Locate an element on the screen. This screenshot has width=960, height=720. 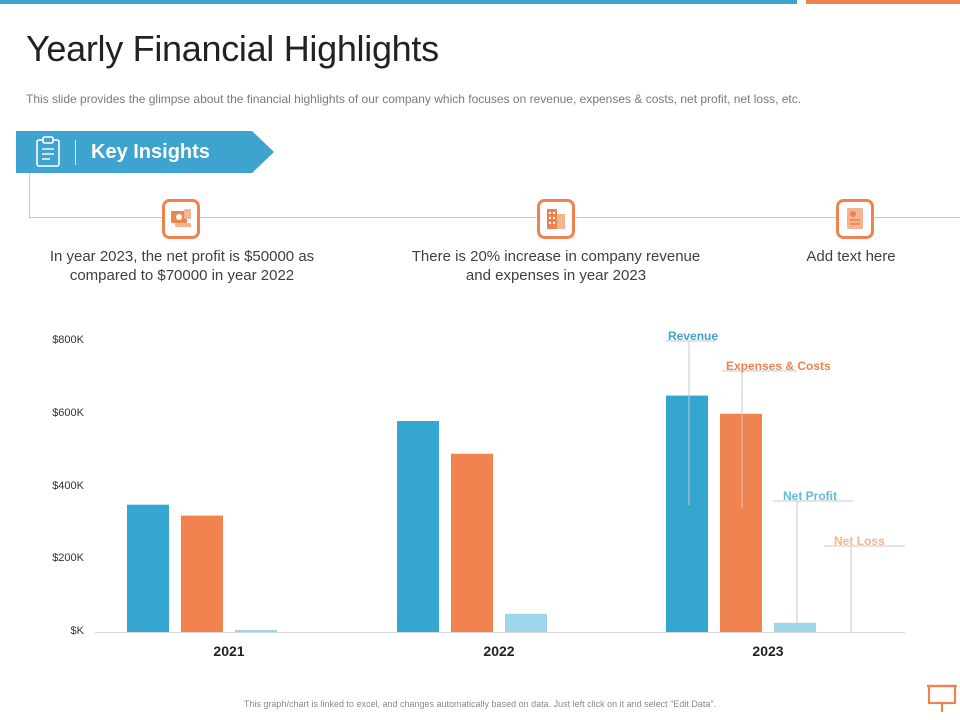
key-insights-label: Key Insights is located at coordinates (150, 152).